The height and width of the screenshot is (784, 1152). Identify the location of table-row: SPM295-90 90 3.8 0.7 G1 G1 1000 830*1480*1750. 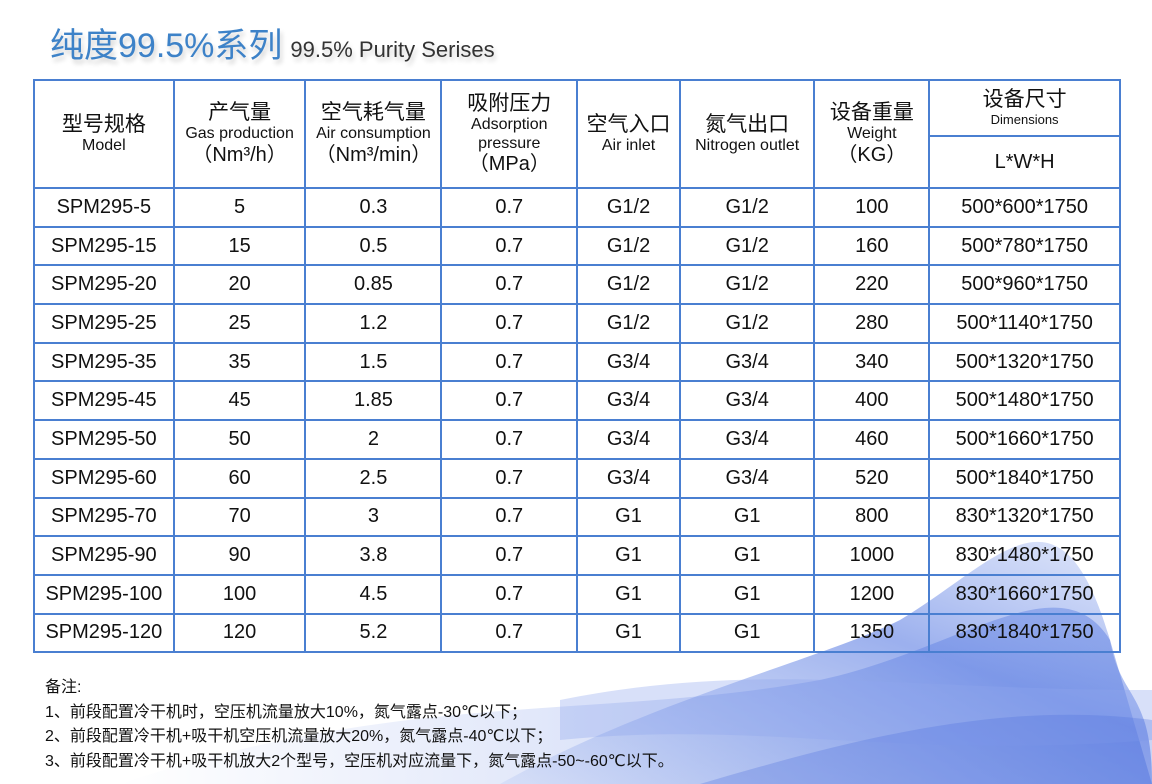
(577, 555).